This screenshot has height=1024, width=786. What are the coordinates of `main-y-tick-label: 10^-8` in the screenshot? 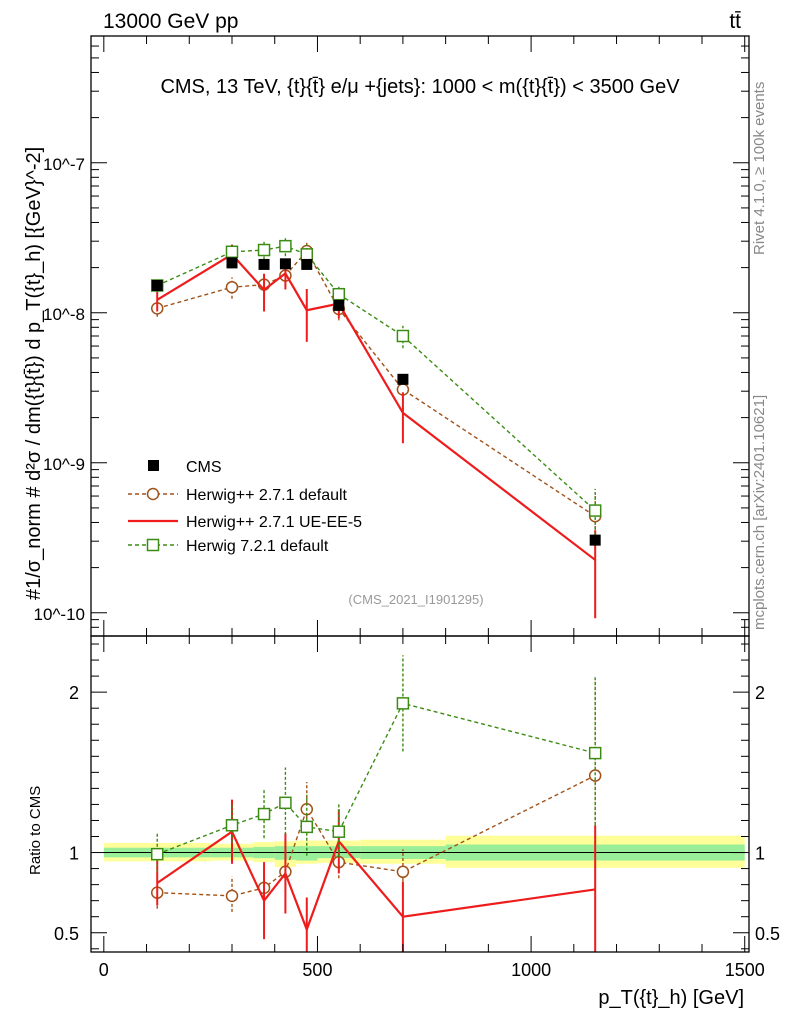 It's located at (64, 314).